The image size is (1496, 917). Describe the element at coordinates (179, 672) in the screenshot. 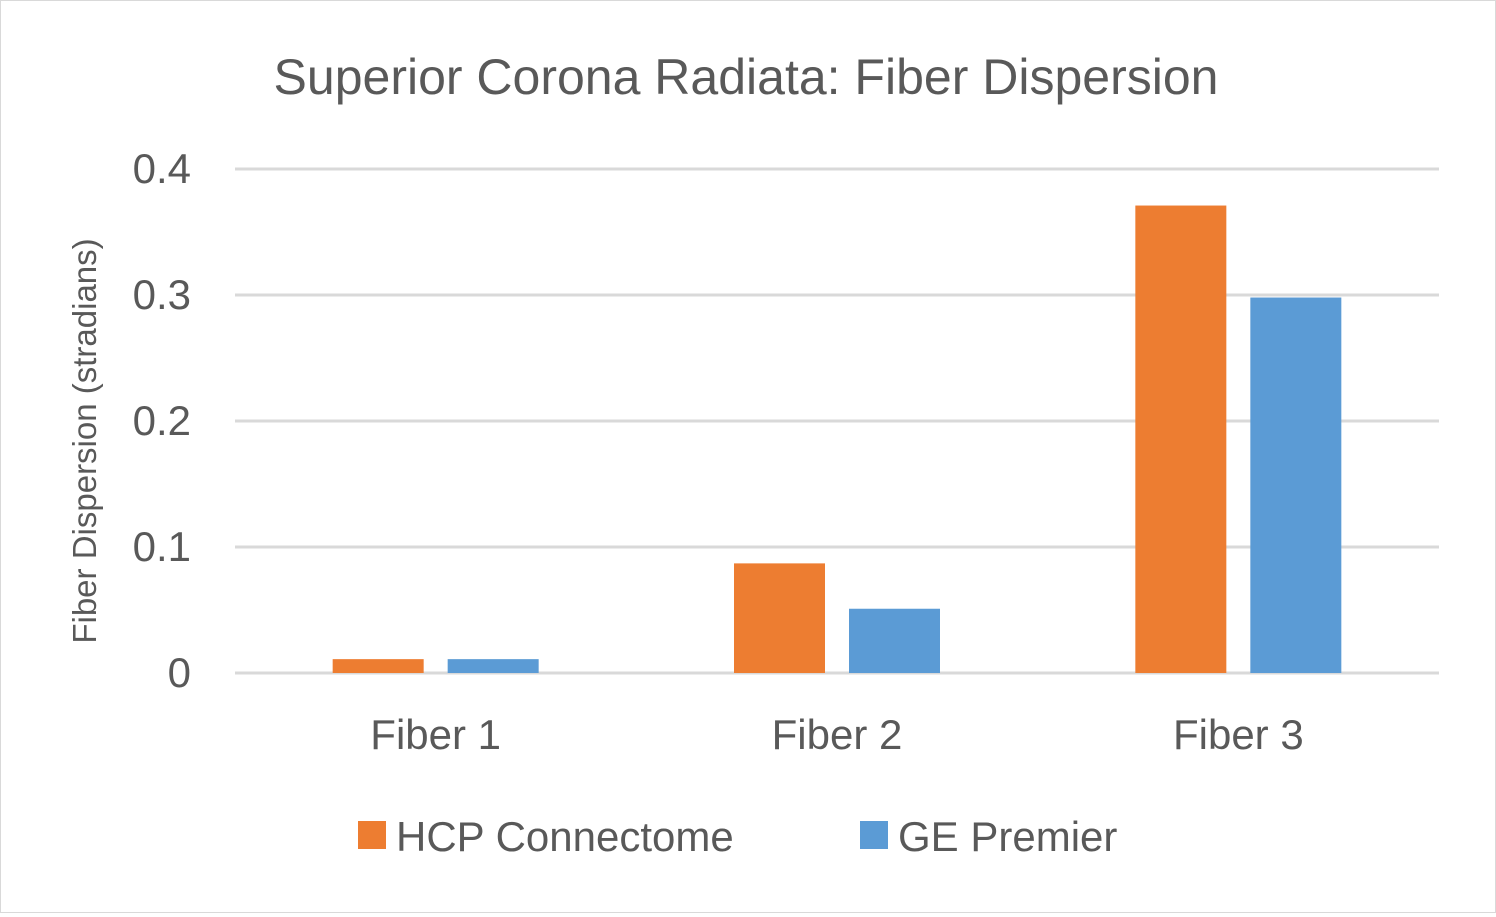

I see `y-tick-label: 0` at that location.